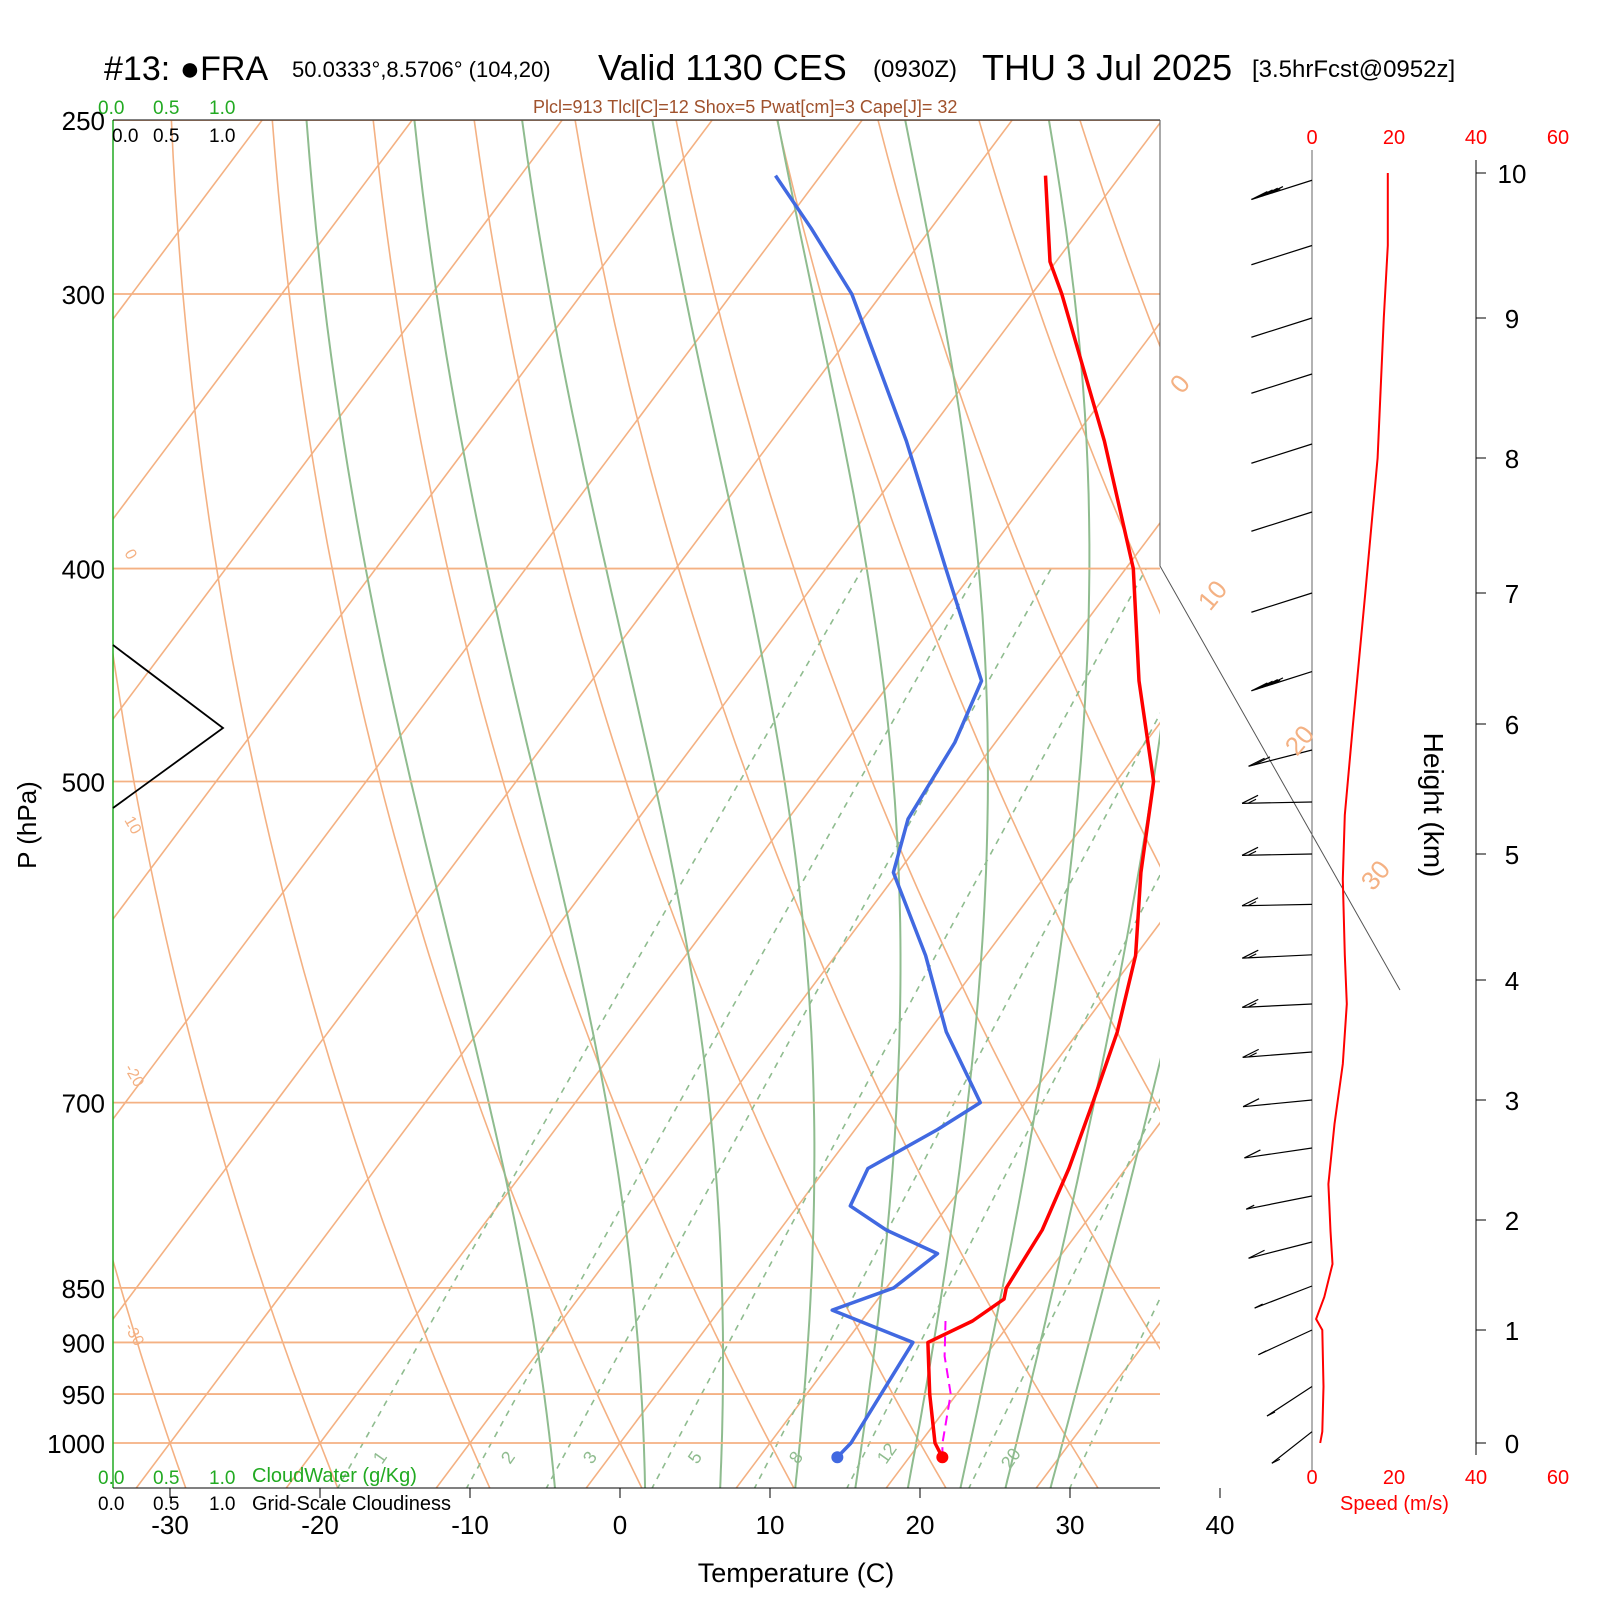  Describe the element at coordinates (1512, 1444) in the screenshot. I see `height-tick-label: 0` at that location.